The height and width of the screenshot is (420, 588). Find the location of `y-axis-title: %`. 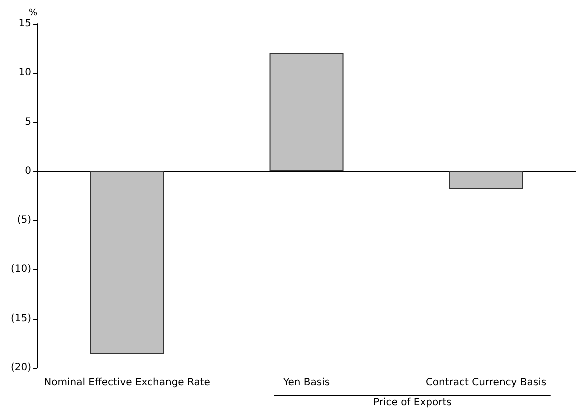

y-axis-title: % is located at coordinates (33, 13).